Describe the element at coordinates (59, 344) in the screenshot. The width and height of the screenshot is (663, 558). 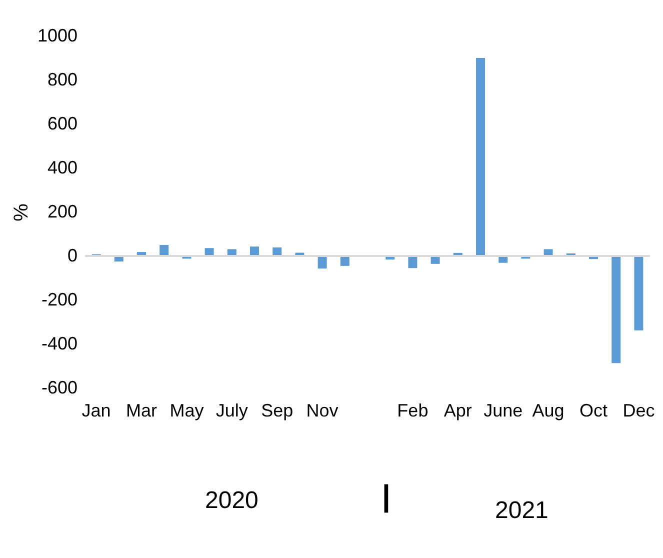
I see `y-tick-label: -400` at that location.